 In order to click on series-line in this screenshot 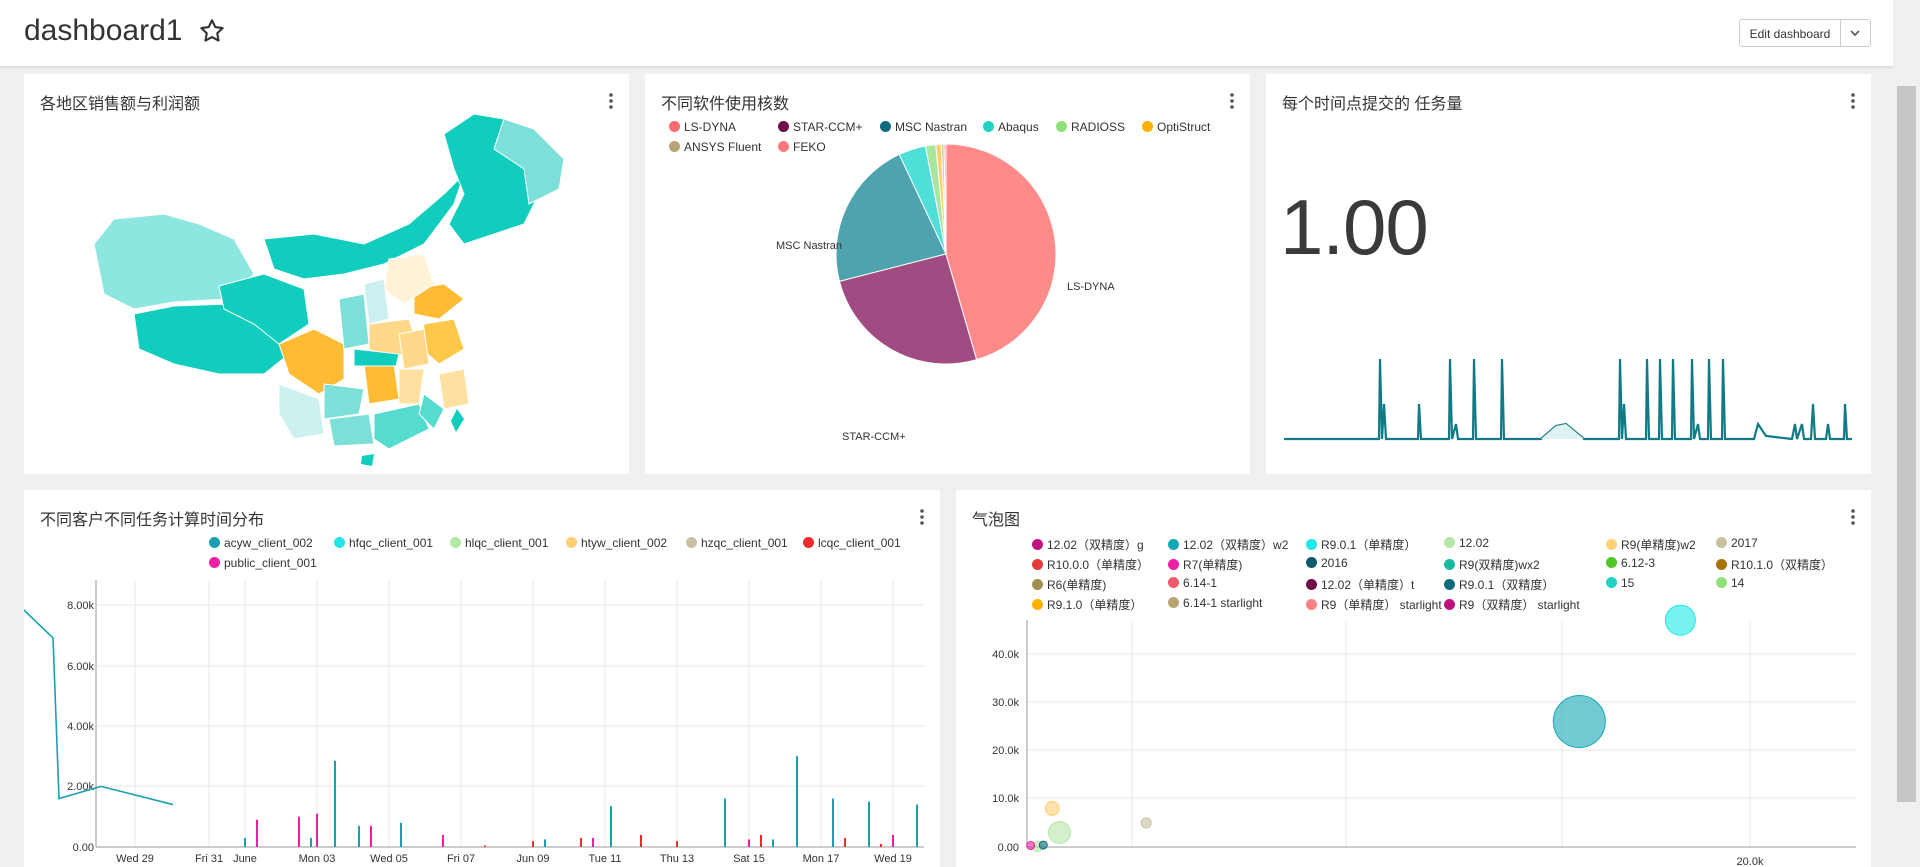, I will do `click(99, 693)`.